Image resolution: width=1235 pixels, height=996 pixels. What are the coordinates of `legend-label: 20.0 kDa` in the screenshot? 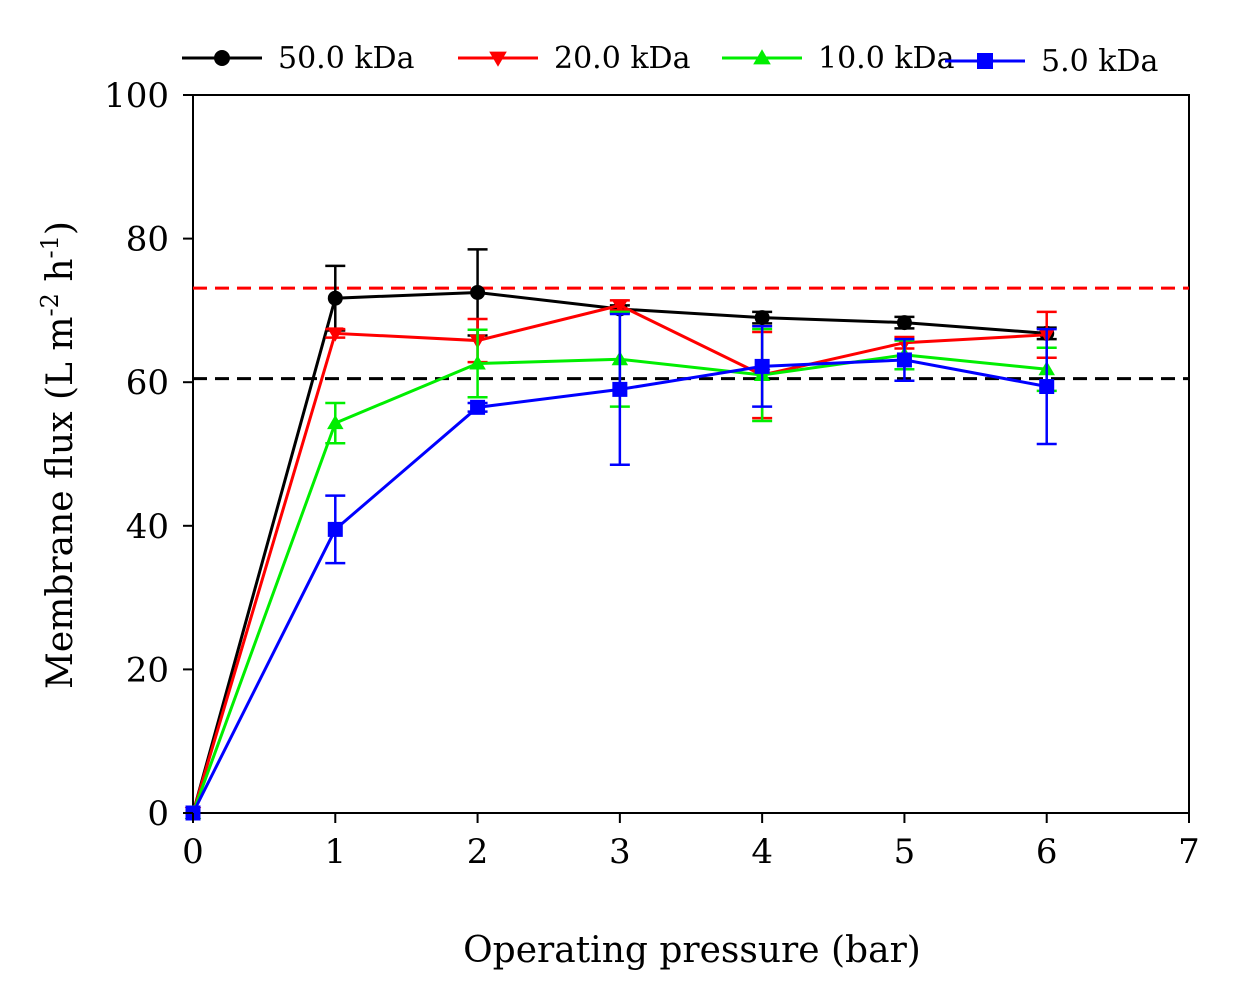 It's located at (622, 58).